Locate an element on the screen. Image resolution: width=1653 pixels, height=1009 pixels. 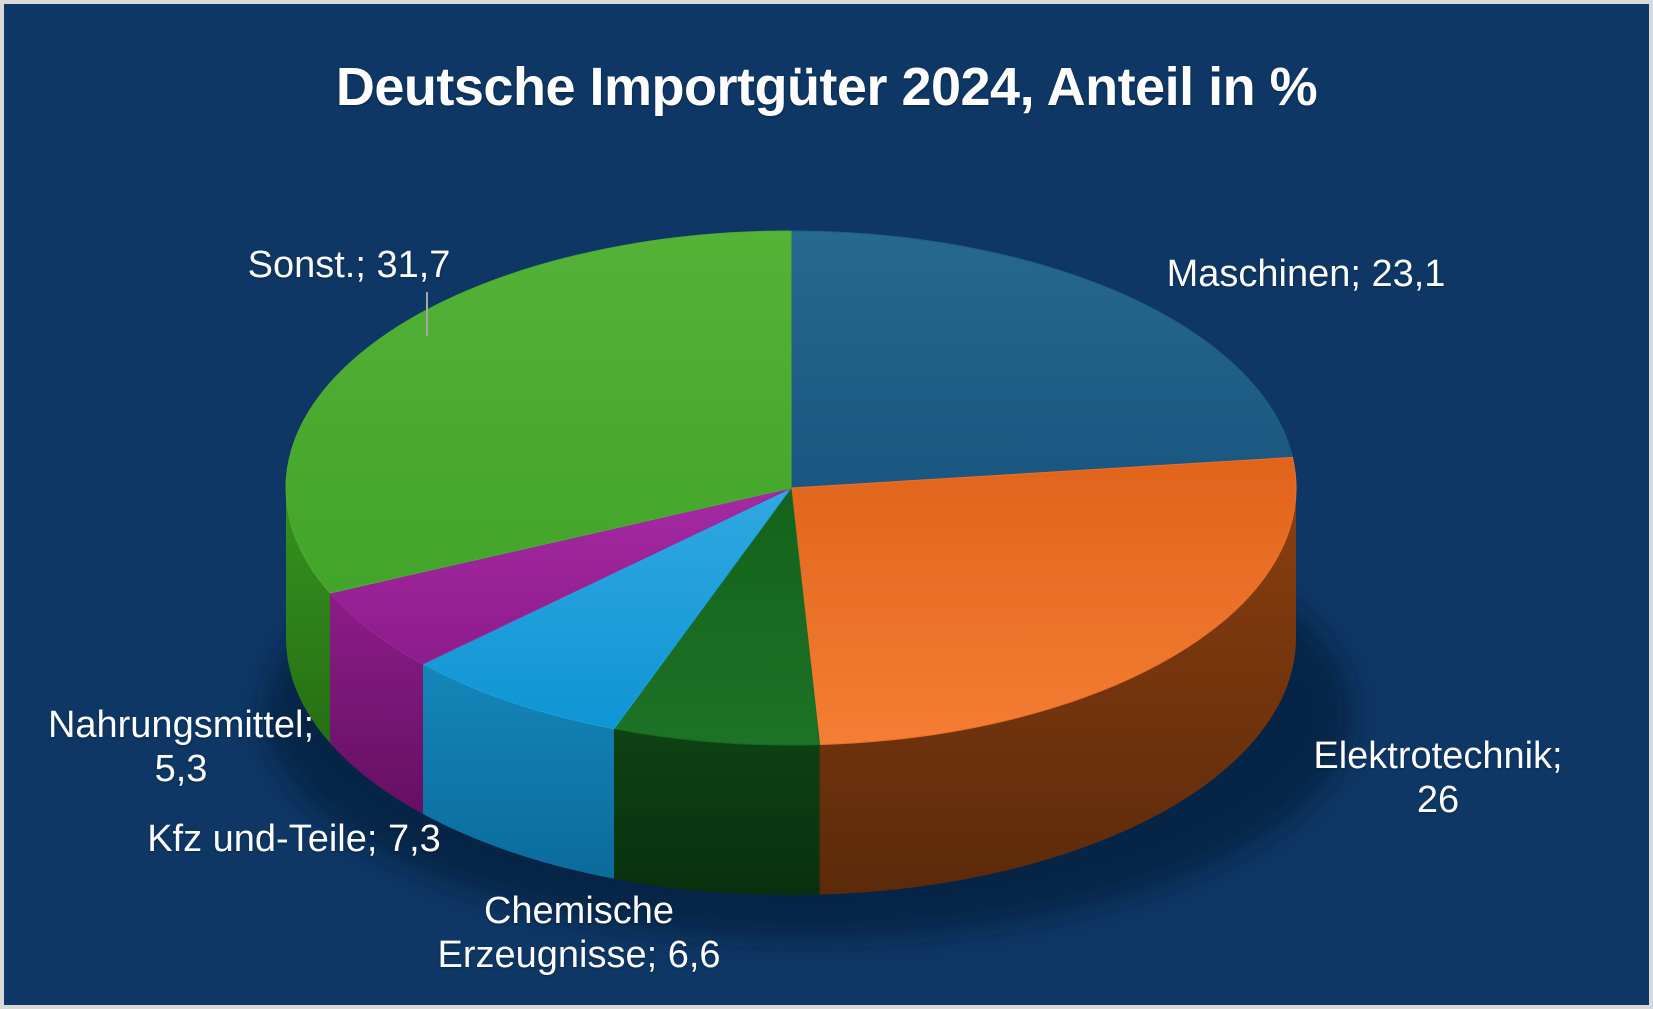
chart-title: Deutsche Importgüter 2024, Anteil in % is located at coordinates (826, 87).